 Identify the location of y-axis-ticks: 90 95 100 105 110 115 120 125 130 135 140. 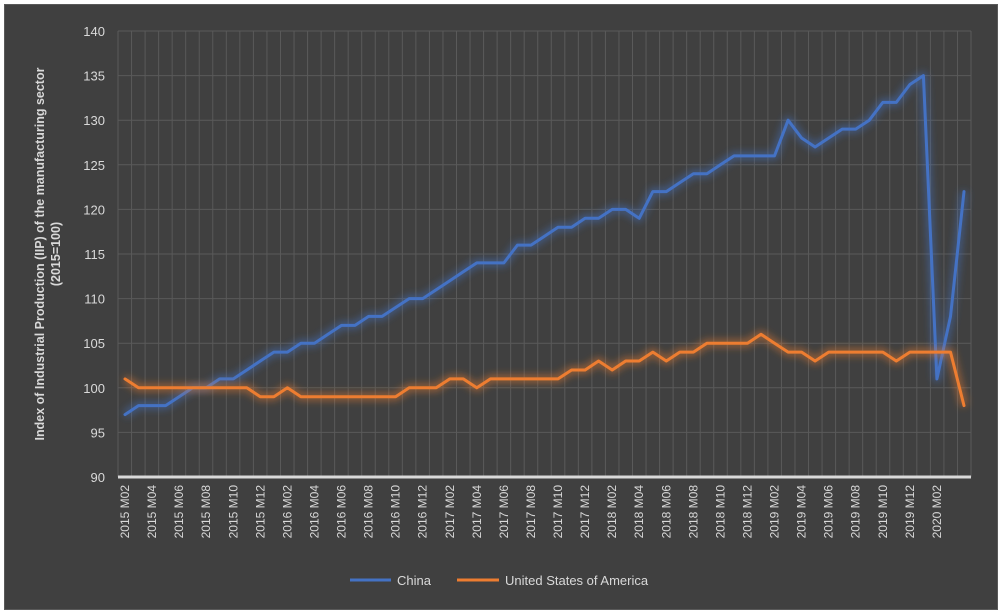
(94, 254).